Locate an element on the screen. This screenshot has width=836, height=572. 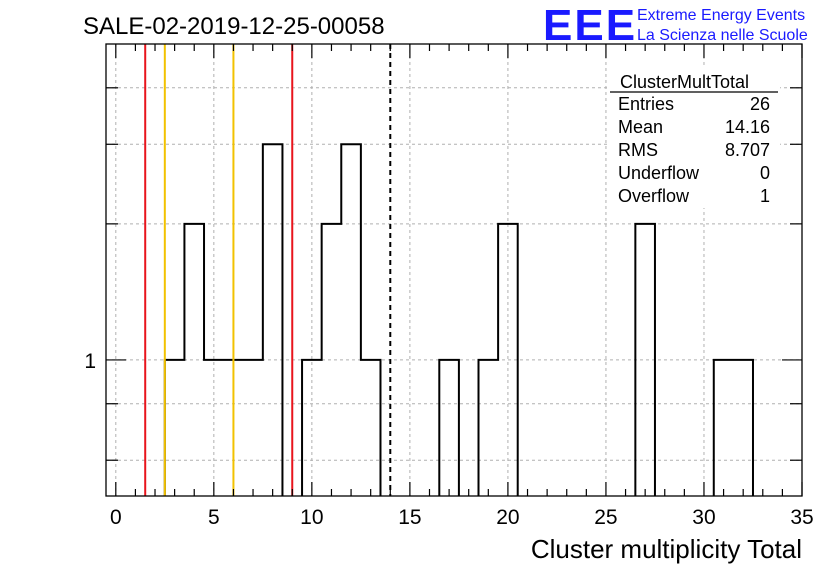
x-tick-label: 35 is located at coordinates (801, 517).